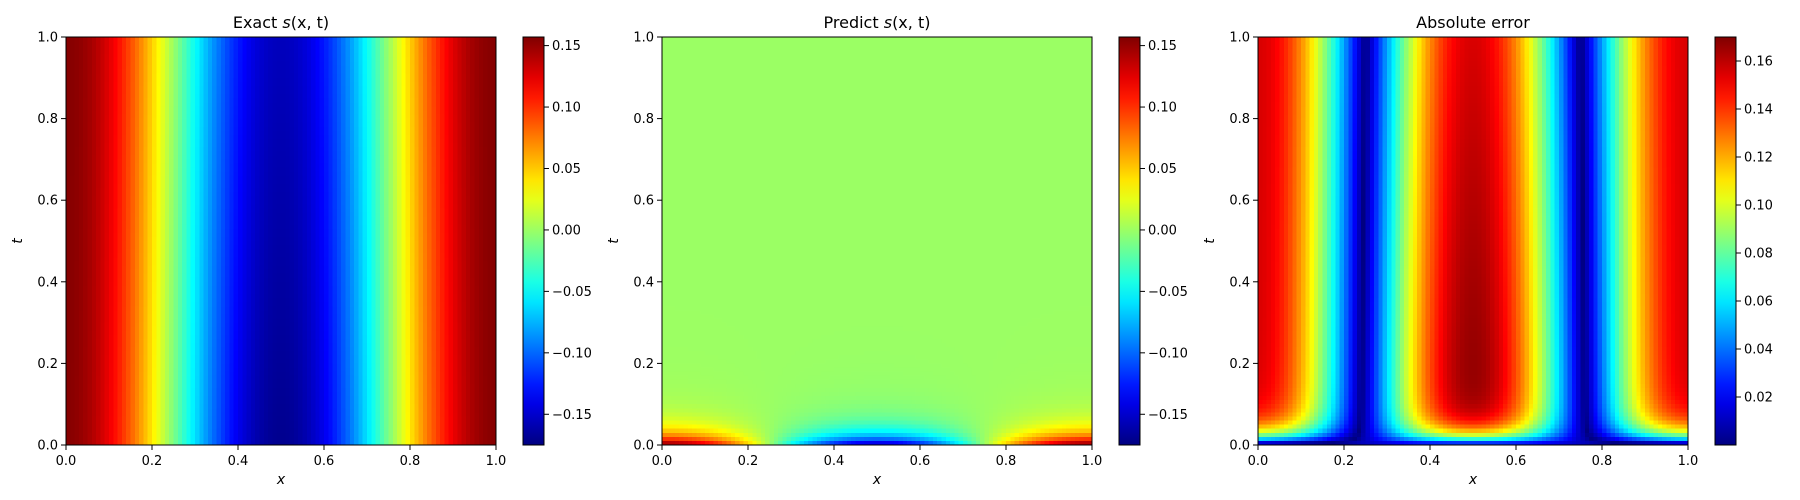 The image size is (1800, 500). What do you see at coordinates (1473, 22) in the screenshot?
I see `chart-title: Absolute error` at bounding box center [1473, 22].